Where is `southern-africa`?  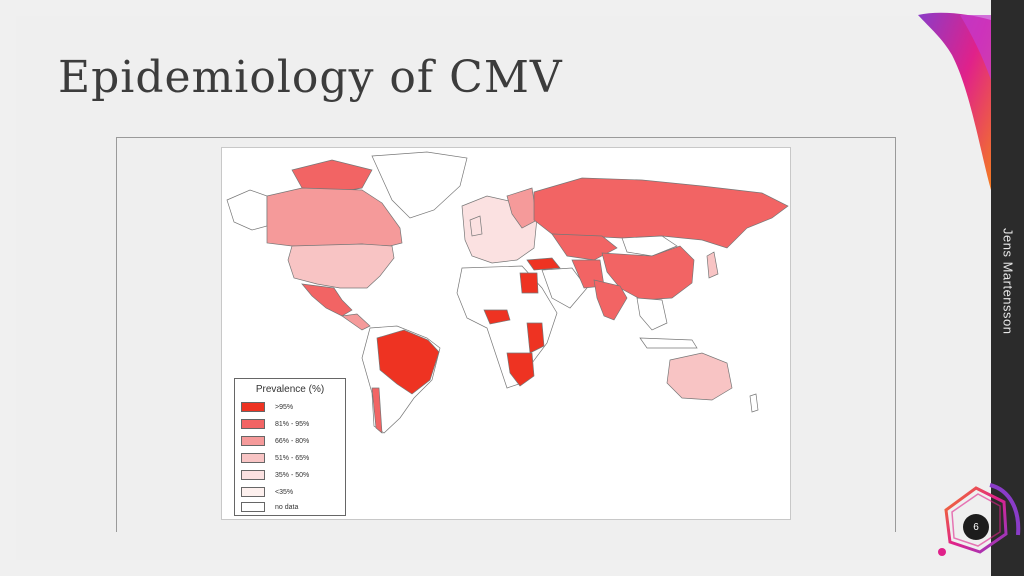
southern-africa is located at coordinates (520, 369).